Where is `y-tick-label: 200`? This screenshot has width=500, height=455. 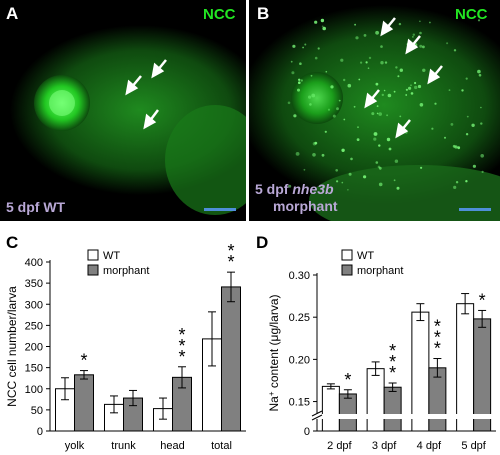
y-tick-label: 200 is located at coordinates (34, 348).